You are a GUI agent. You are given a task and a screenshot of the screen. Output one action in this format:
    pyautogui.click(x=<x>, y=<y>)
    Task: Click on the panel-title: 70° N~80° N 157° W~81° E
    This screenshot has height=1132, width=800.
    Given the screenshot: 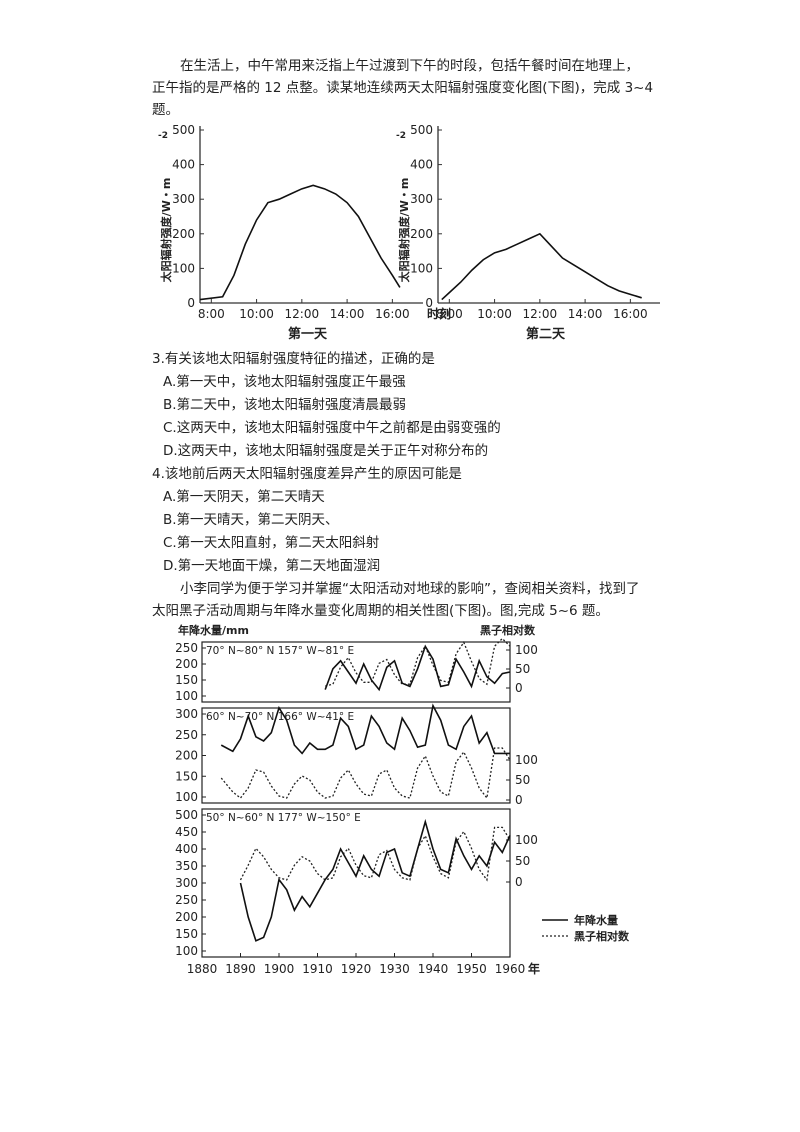 What is the action you would take?
    pyautogui.click(x=280, y=651)
    